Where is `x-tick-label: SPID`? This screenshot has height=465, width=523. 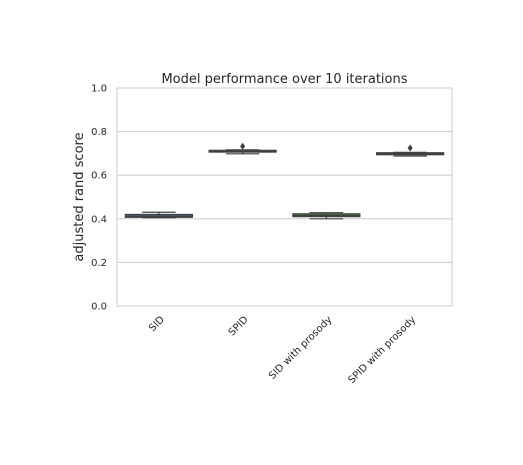 x-tick-label: SPID is located at coordinates (239, 326).